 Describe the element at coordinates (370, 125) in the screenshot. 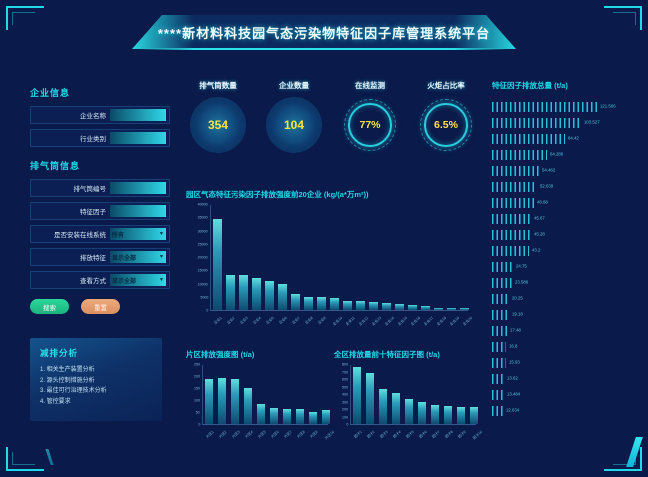

I see `kpi-ring: 77%` at that location.